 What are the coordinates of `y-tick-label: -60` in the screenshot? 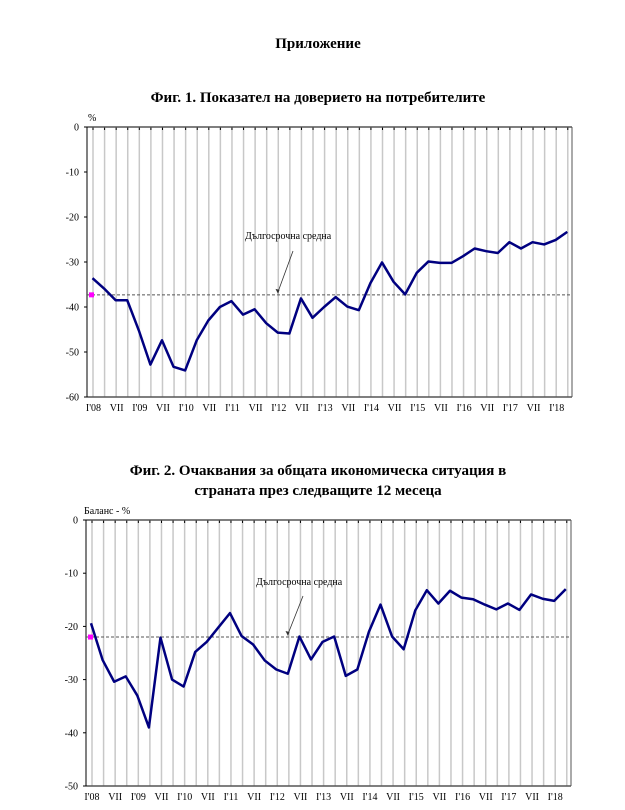 It's located at (72, 398).